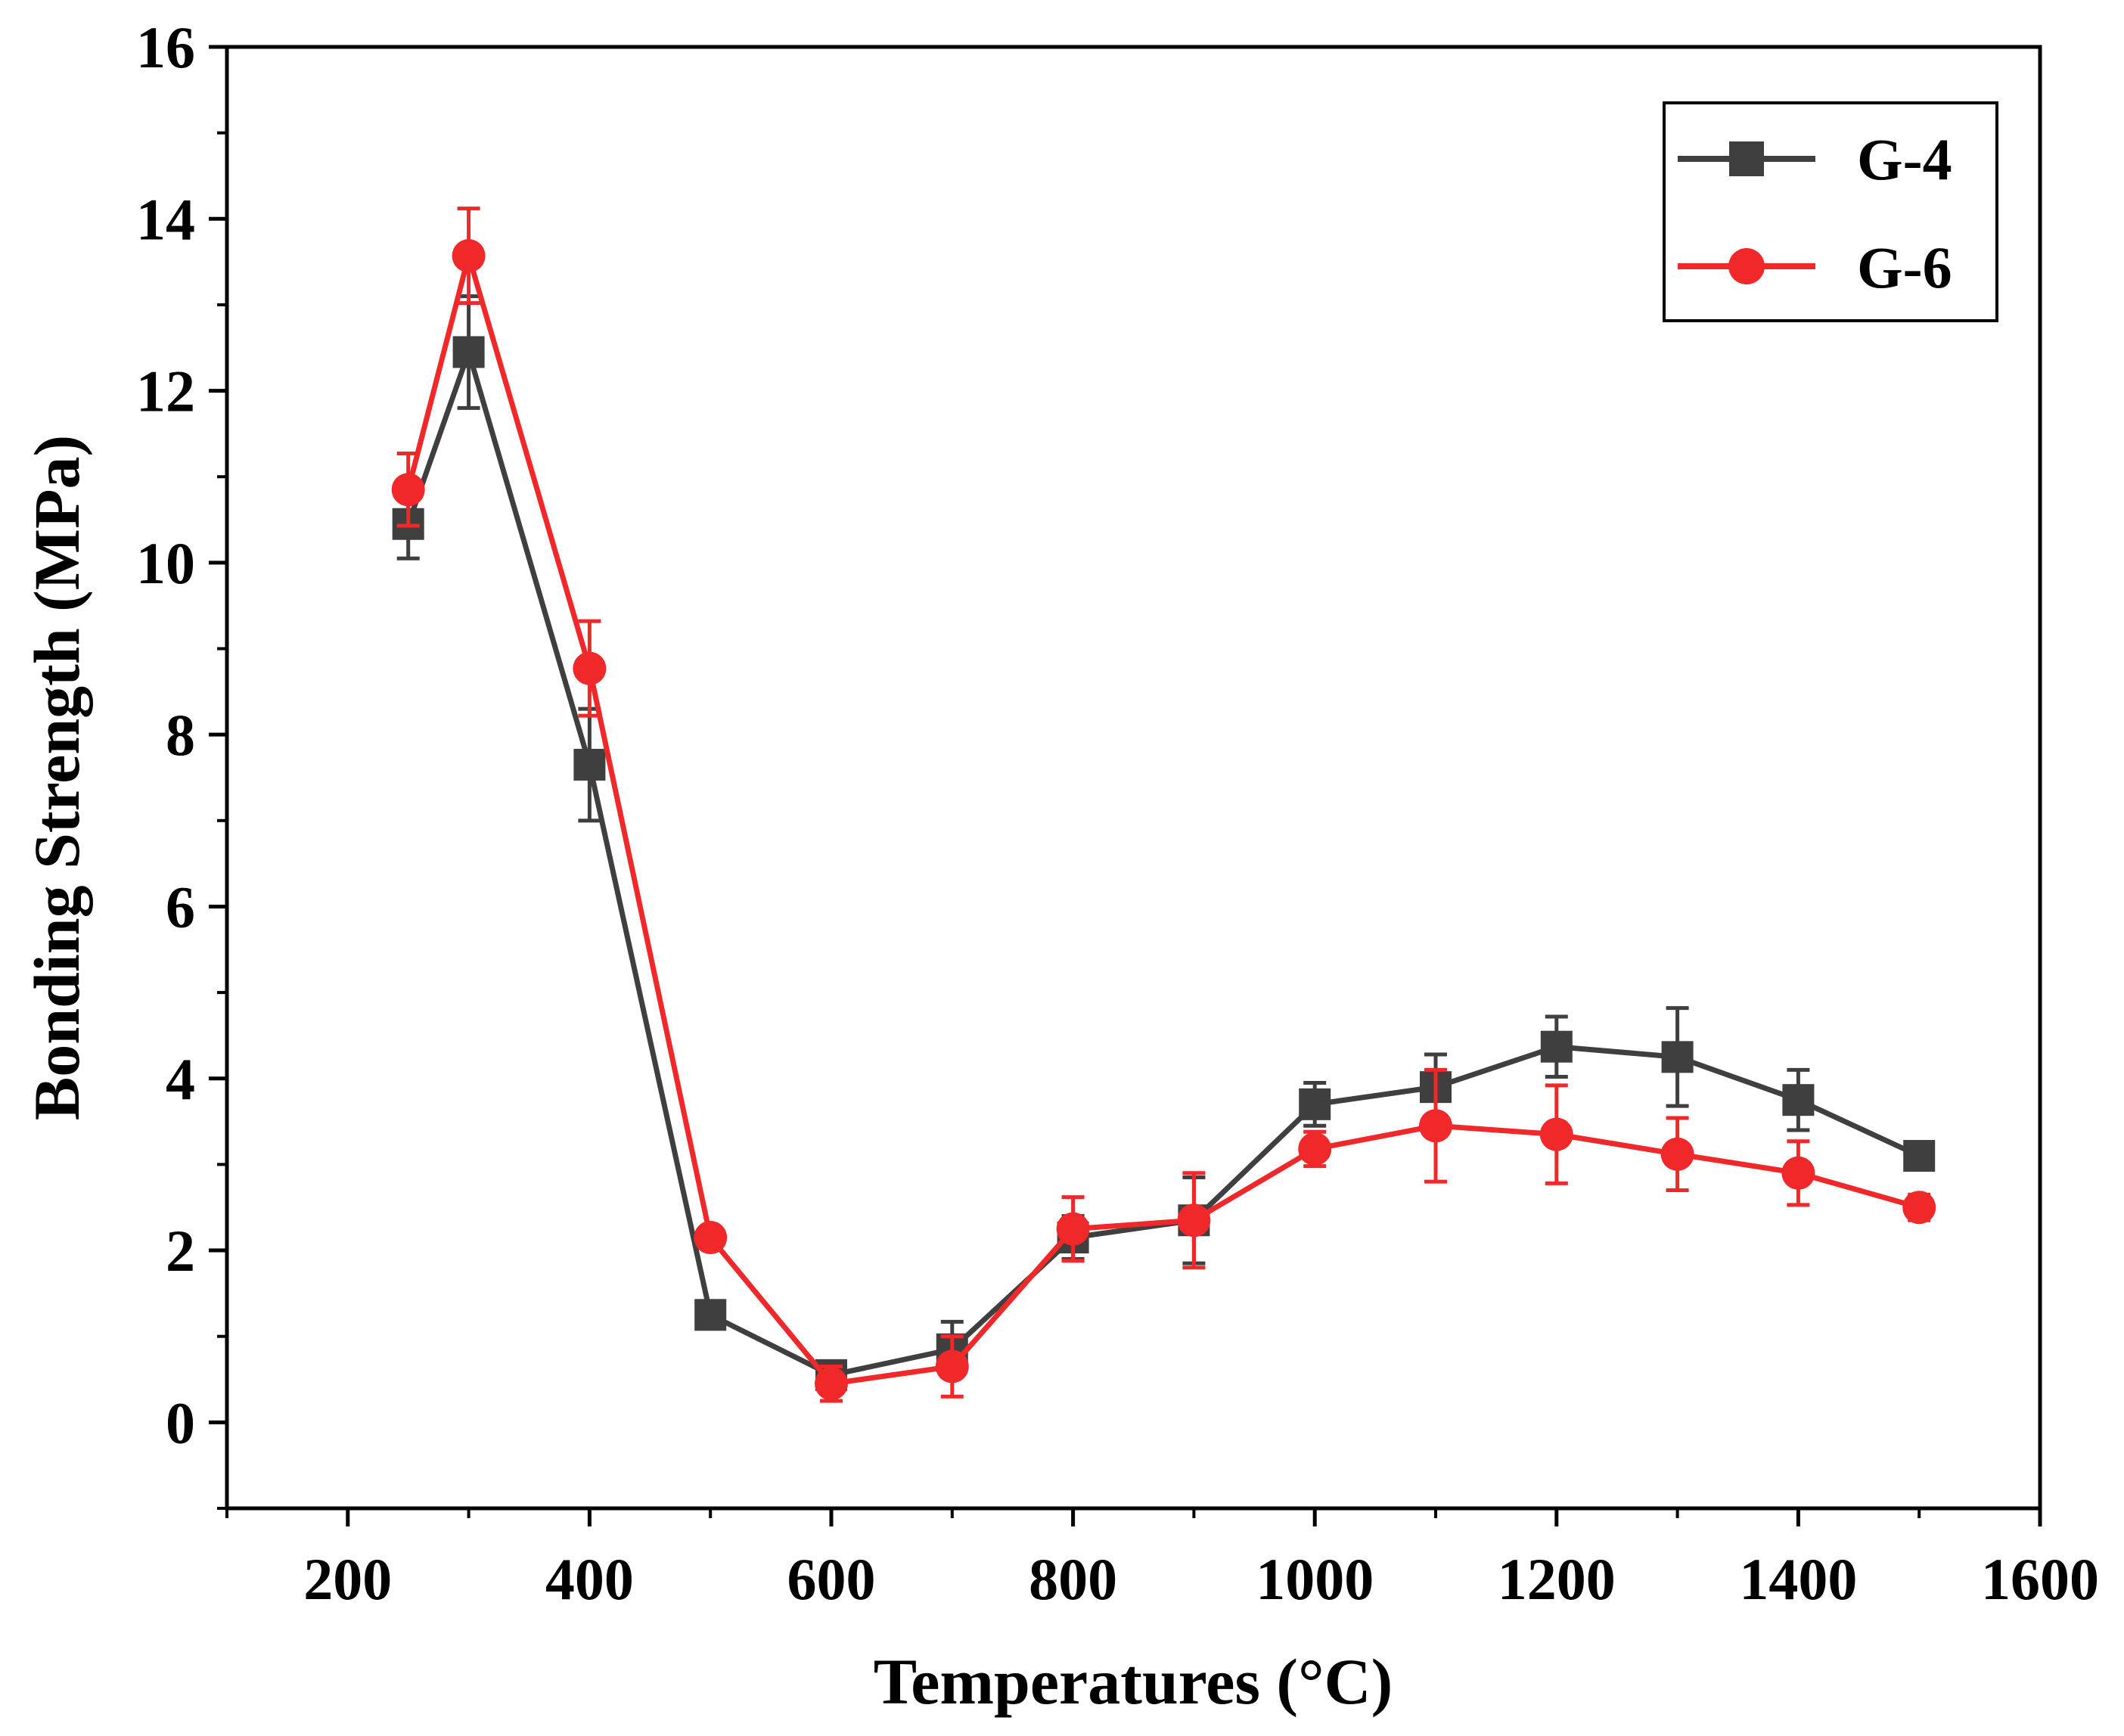 The image size is (2124, 1736). What do you see at coordinates (165, 47) in the screenshot?
I see `y-tick-label: 16` at bounding box center [165, 47].